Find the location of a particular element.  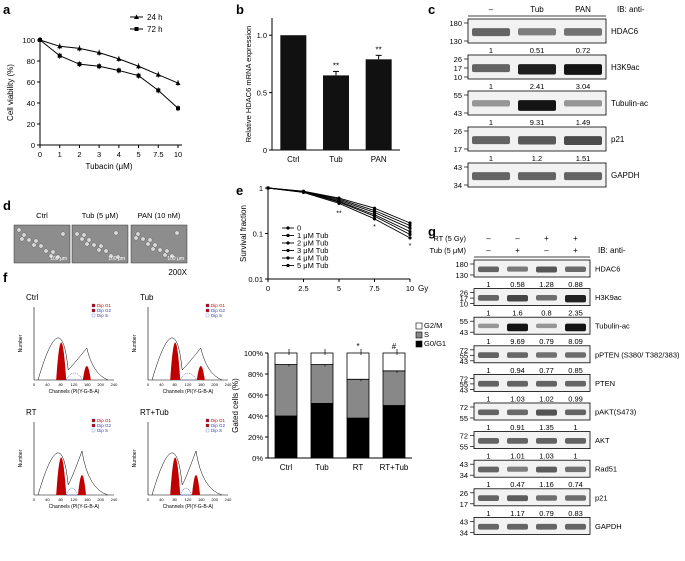

panel-label-f: f is located at coordinates (5, 277).